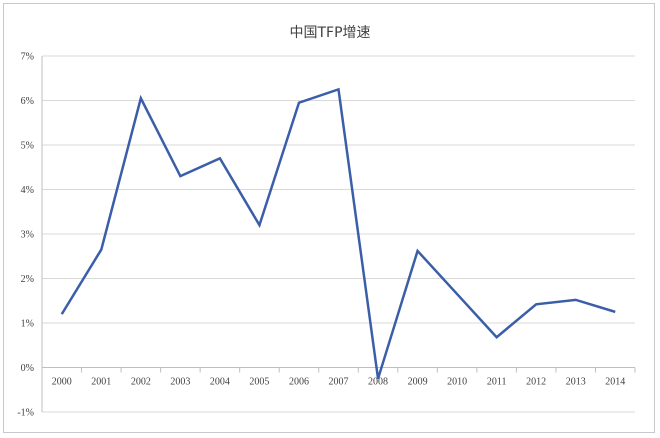 The height and width of the screenshot is (438, 660). What do you see at coordinates (576, 382) in the screenshot?
I see `x-tick-label: 2013` at bounding box center [576, 382].